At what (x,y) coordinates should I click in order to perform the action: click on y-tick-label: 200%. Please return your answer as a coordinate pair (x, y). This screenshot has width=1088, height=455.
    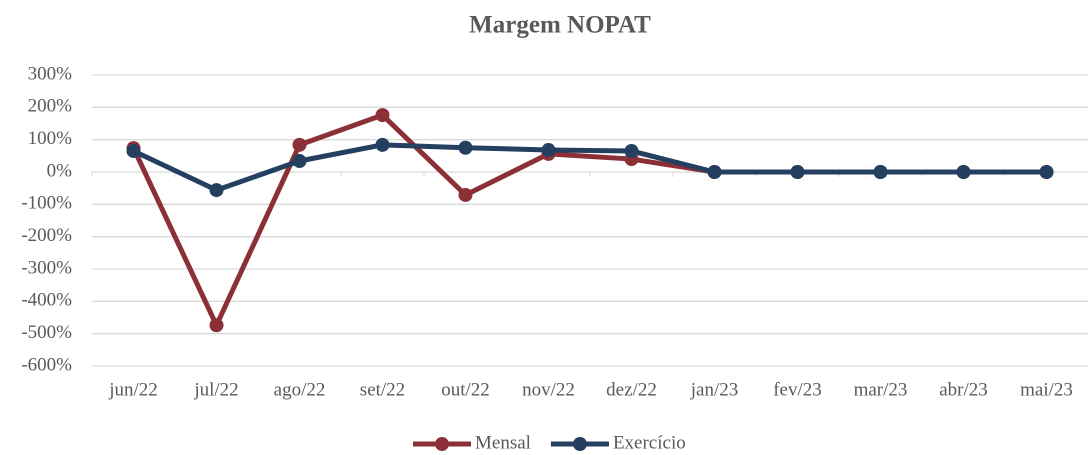
    Looking at the image, I should click on (50, 106).